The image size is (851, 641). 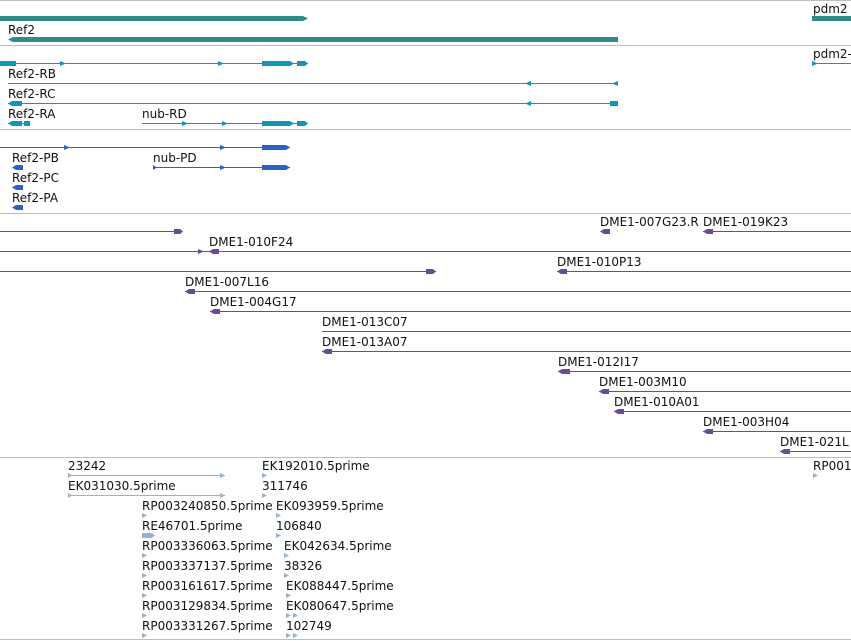 I want to click on est-label-rp001: RP001, so click(x=832, y=466).